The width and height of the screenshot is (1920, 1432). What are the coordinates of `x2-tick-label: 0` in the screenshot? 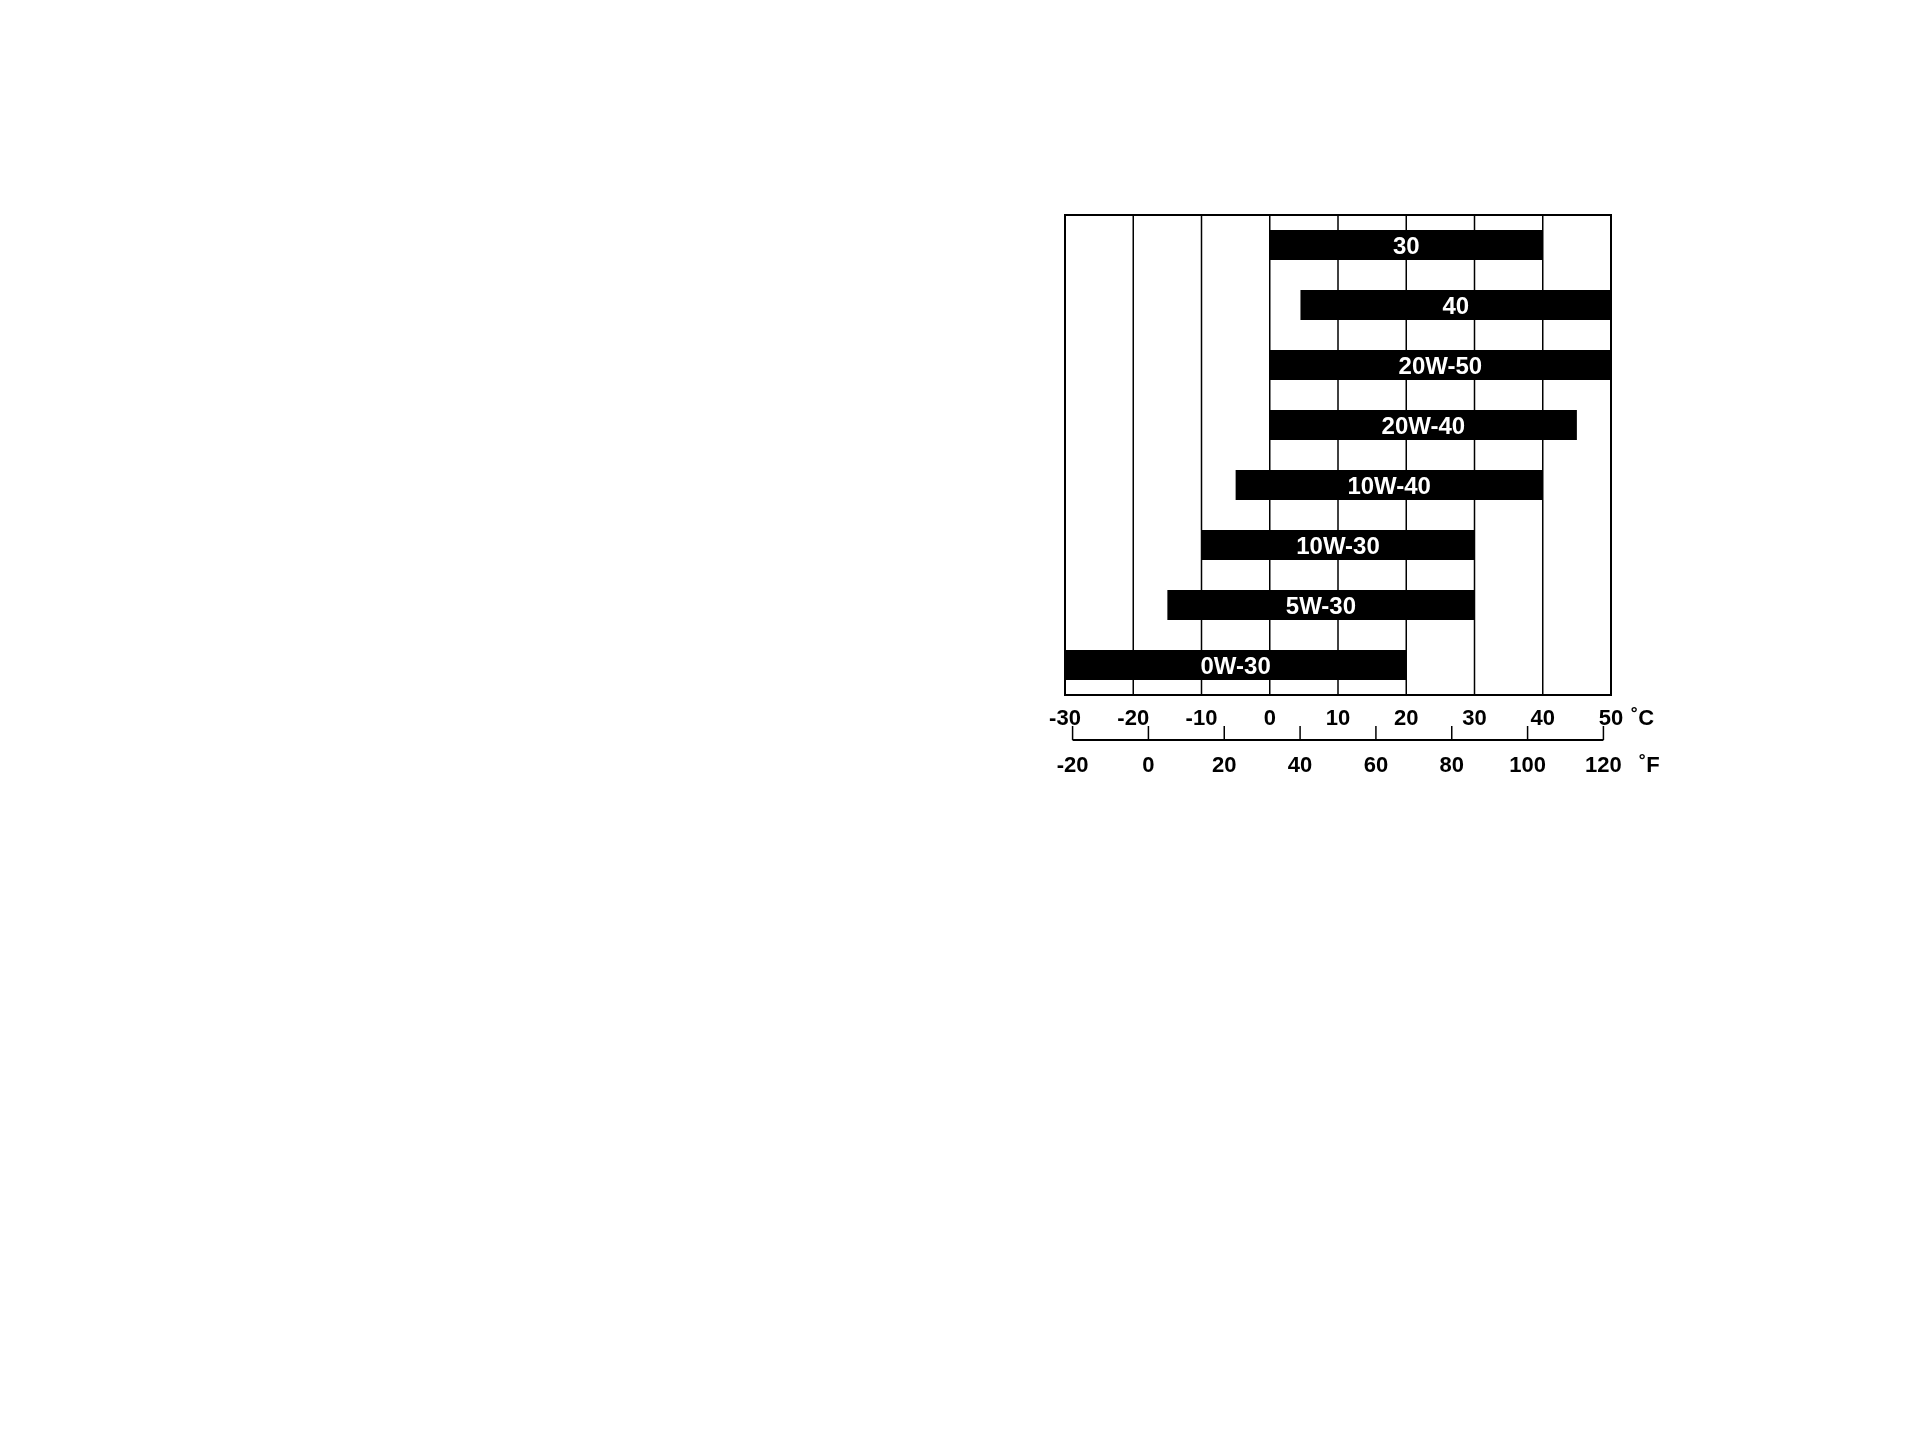 It's located at (1148, 764).